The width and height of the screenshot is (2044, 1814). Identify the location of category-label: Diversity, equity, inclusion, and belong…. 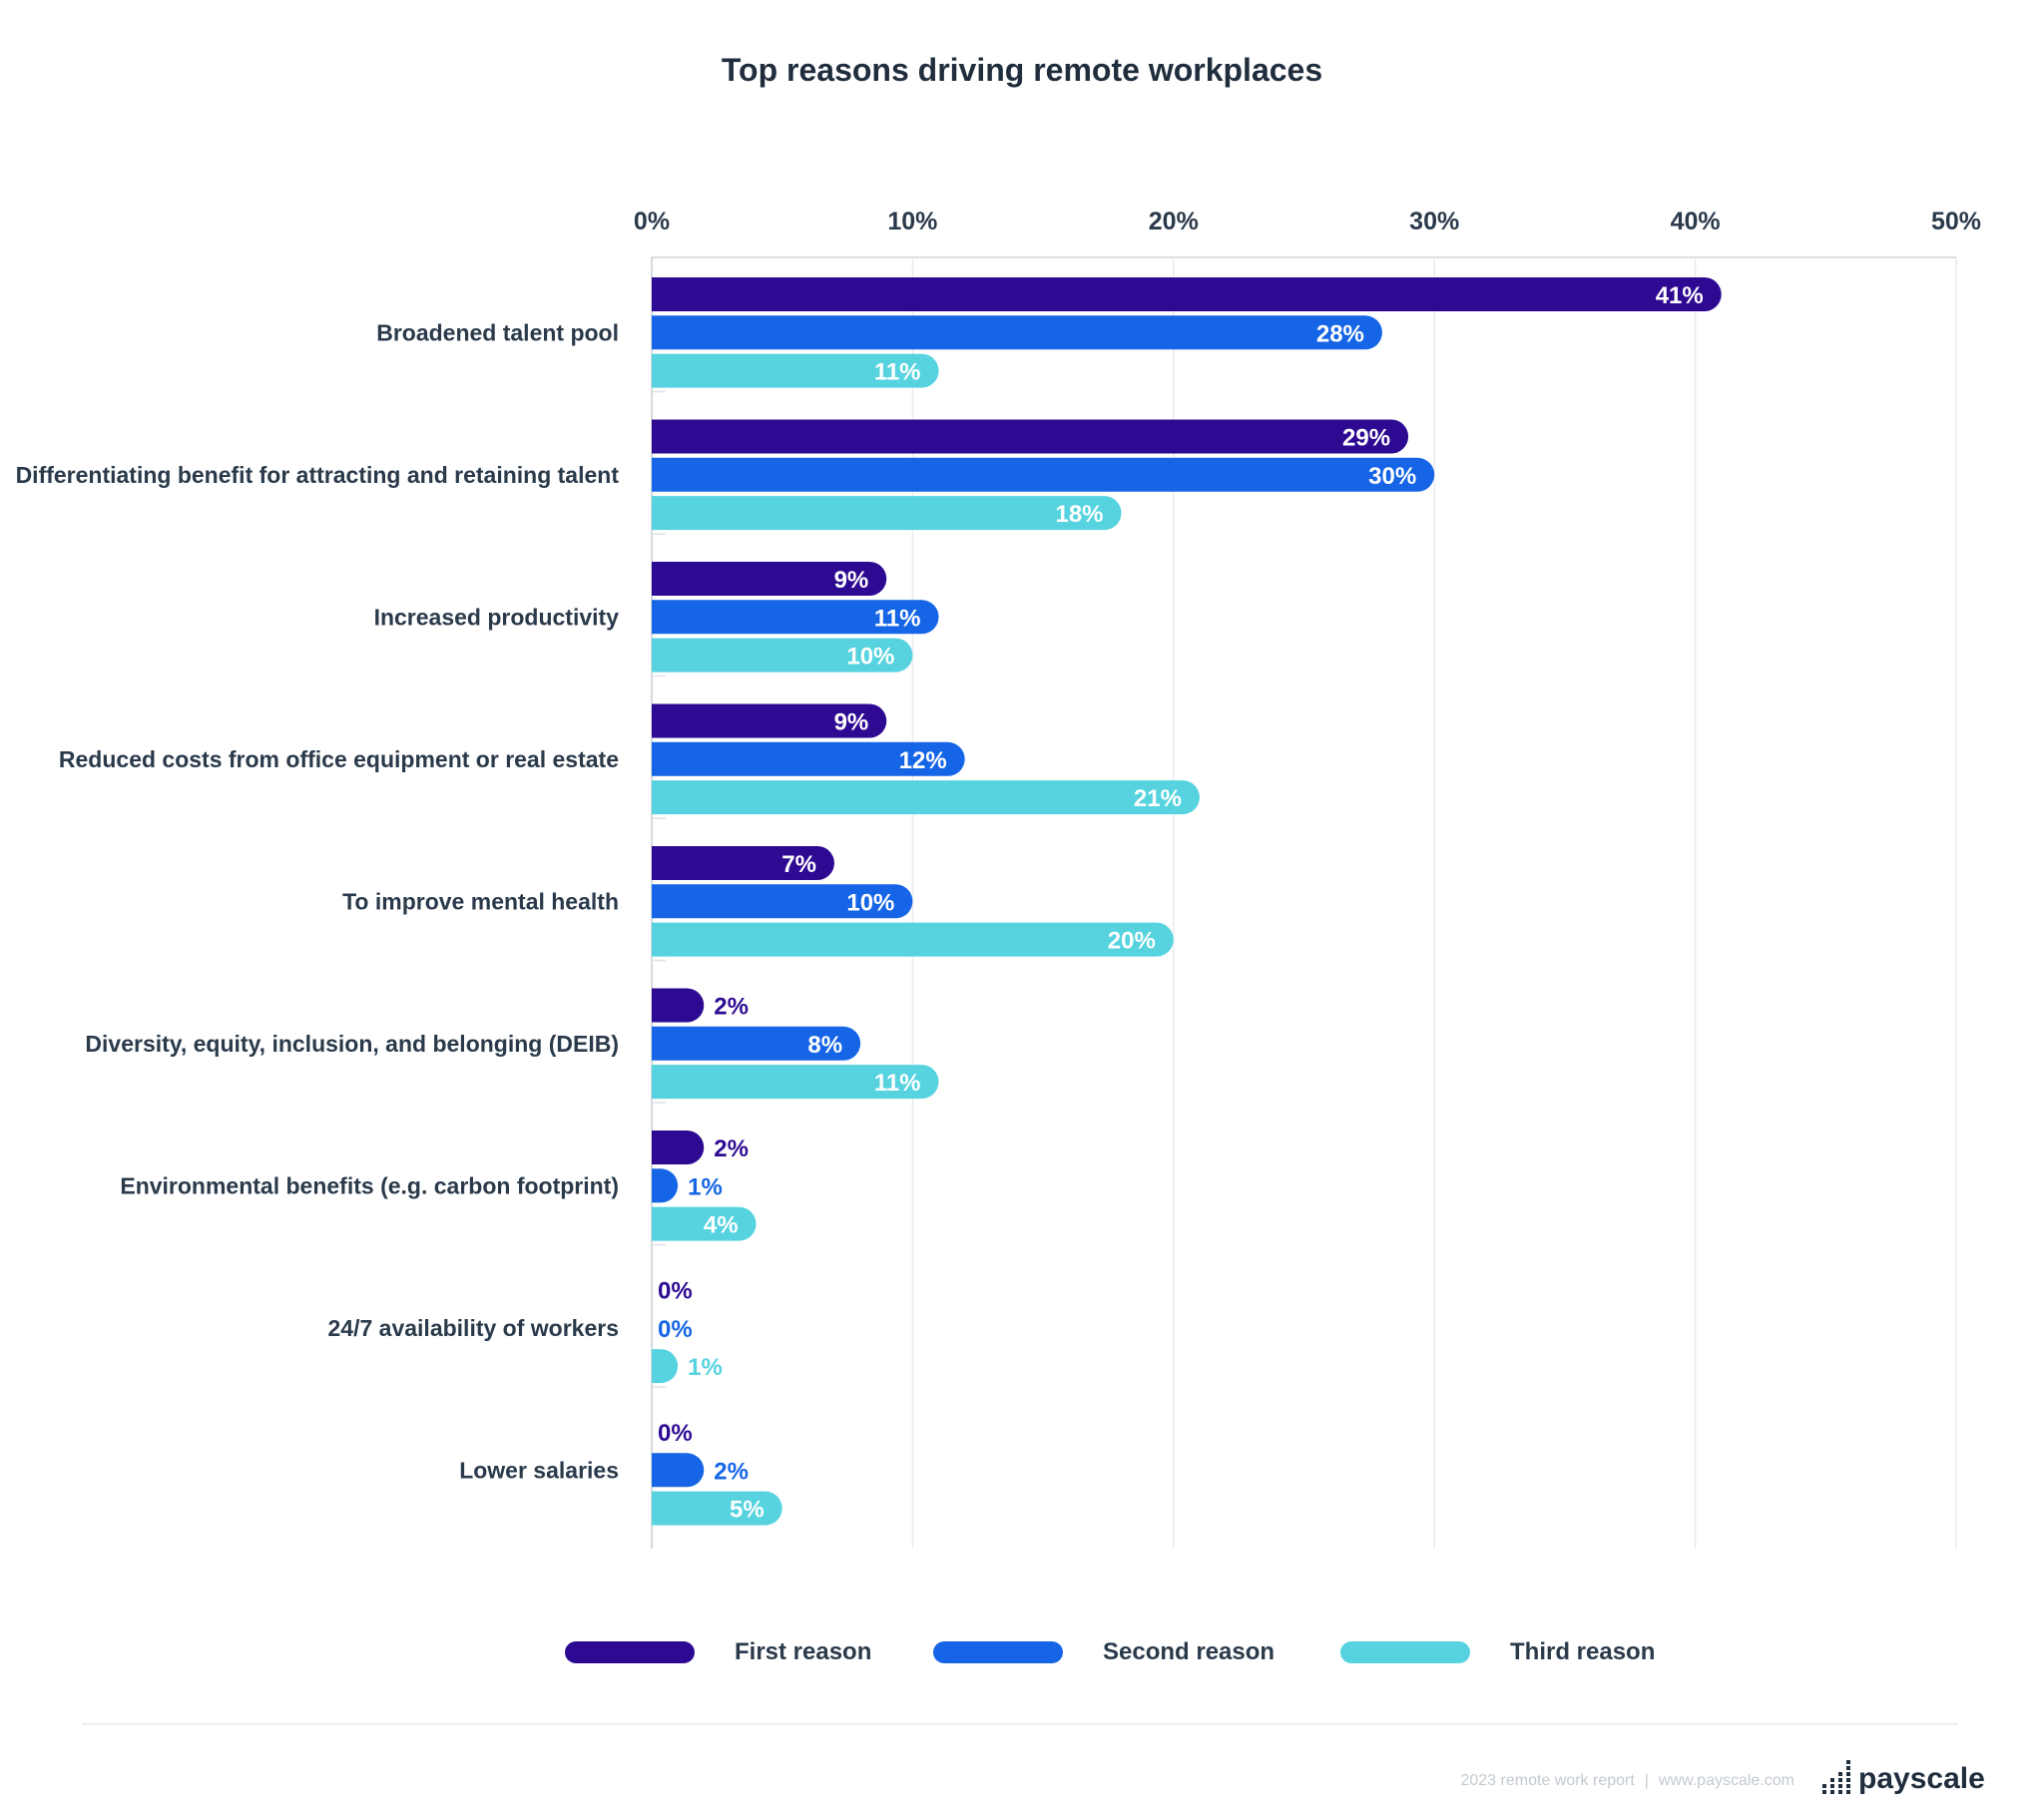
(352, 1044).